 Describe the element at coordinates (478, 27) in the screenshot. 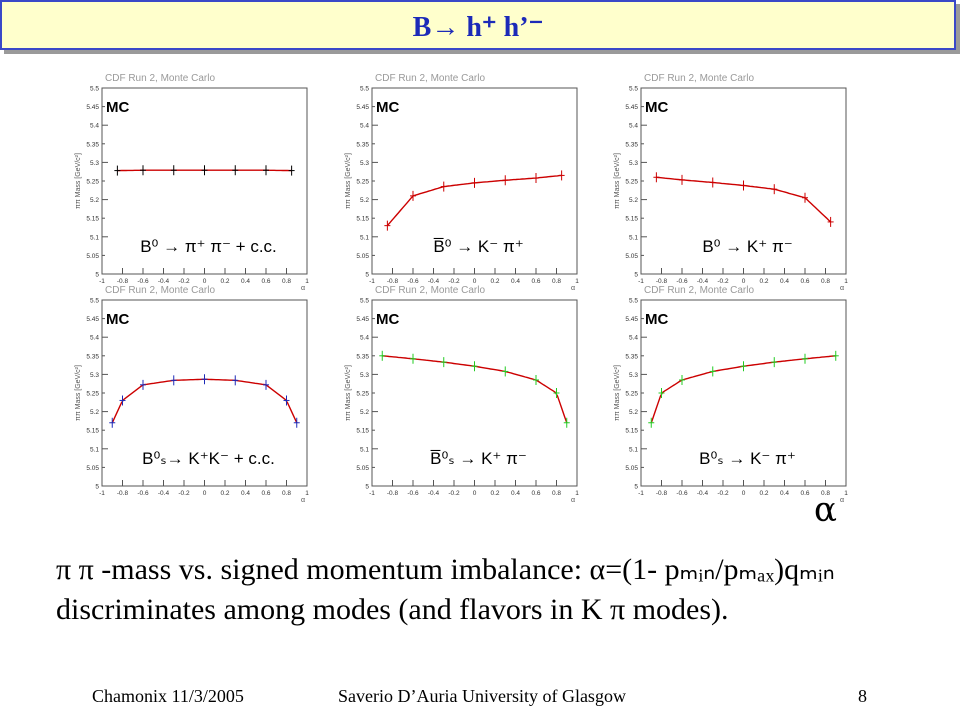

I see `slide-title: B→ h⁺ h’⁻` at that location.